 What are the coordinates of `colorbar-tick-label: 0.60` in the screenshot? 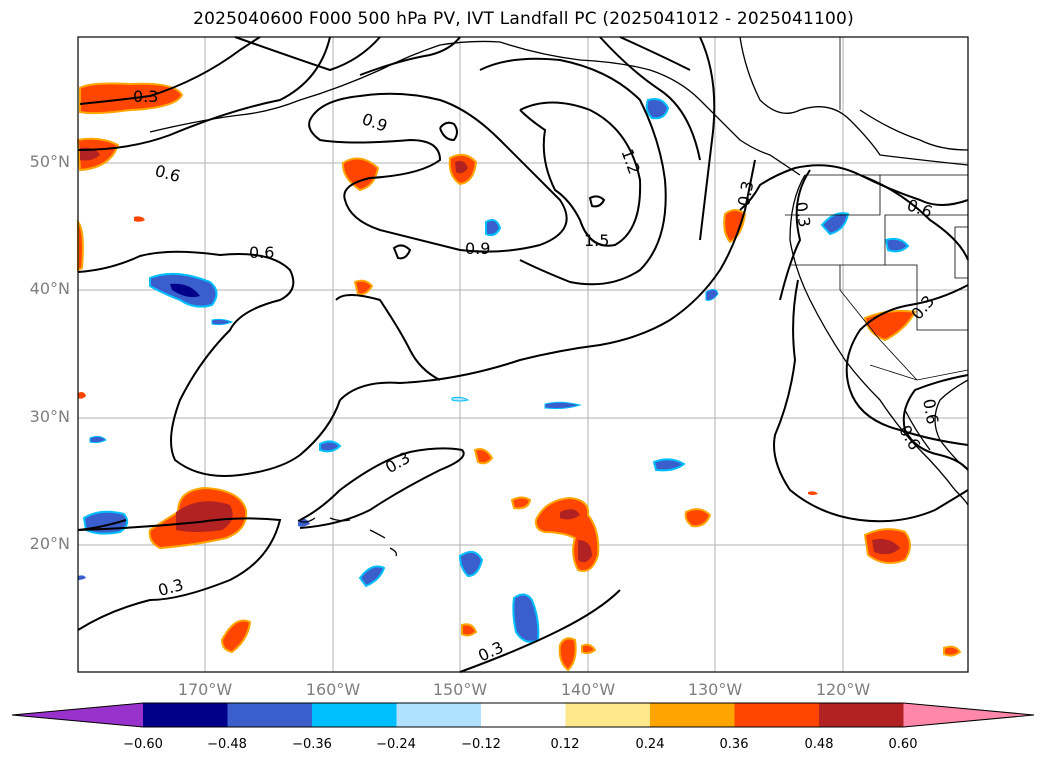 It's located at (903, 744).